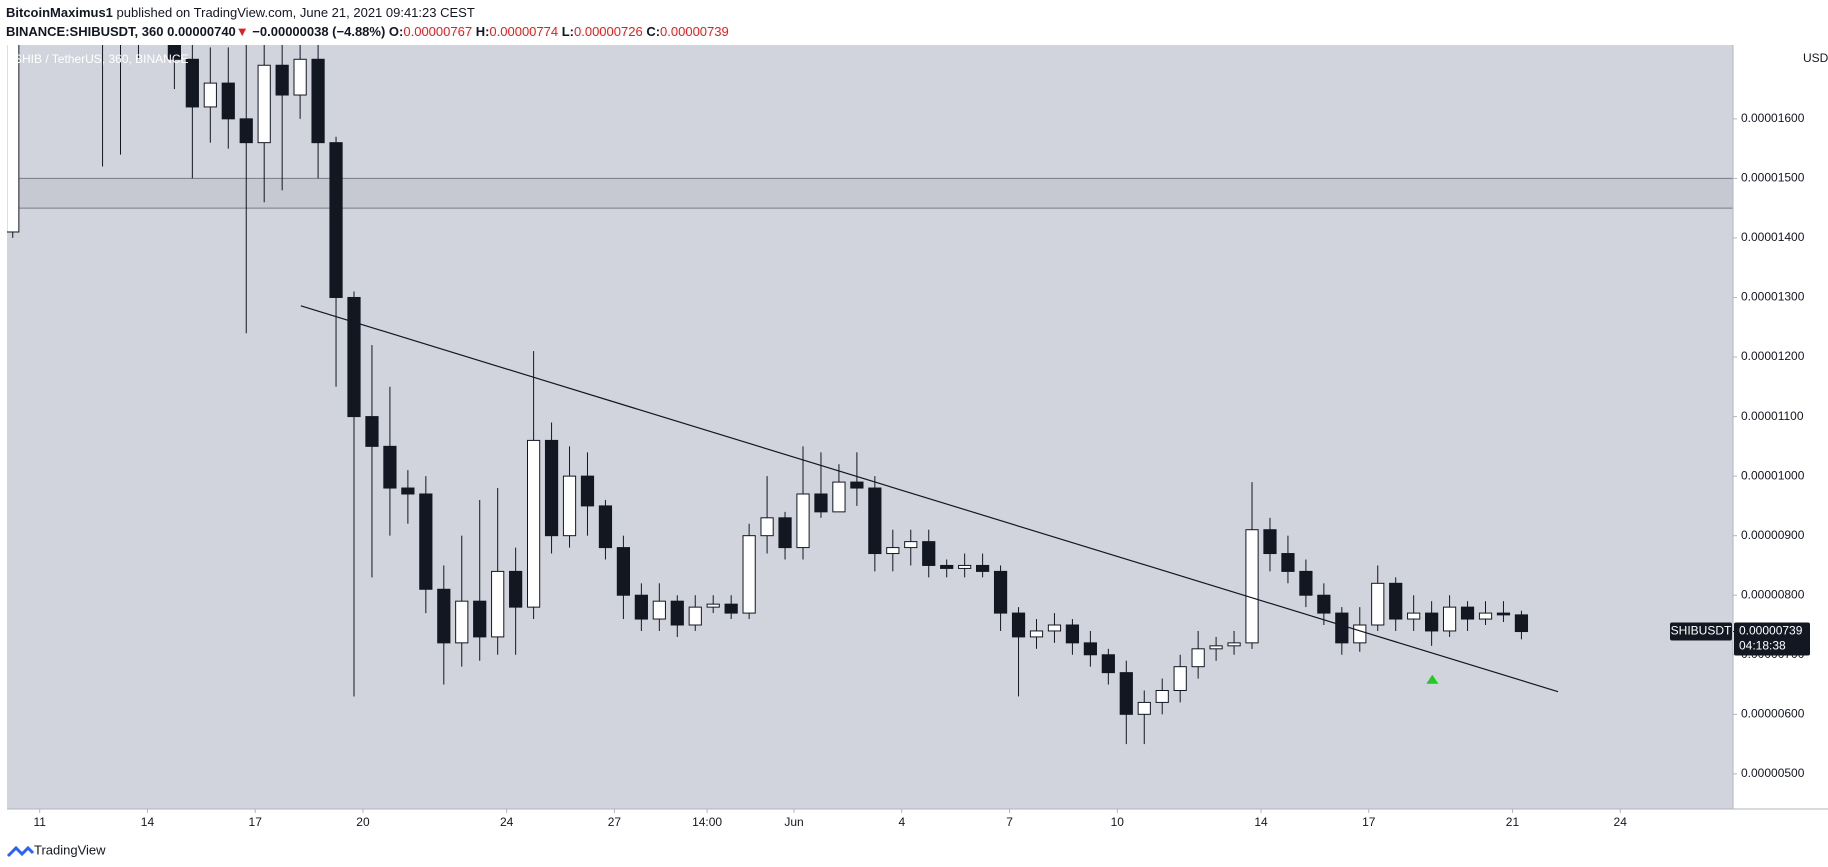  I want to click on x-tick-label: 27, so click(615, 822).